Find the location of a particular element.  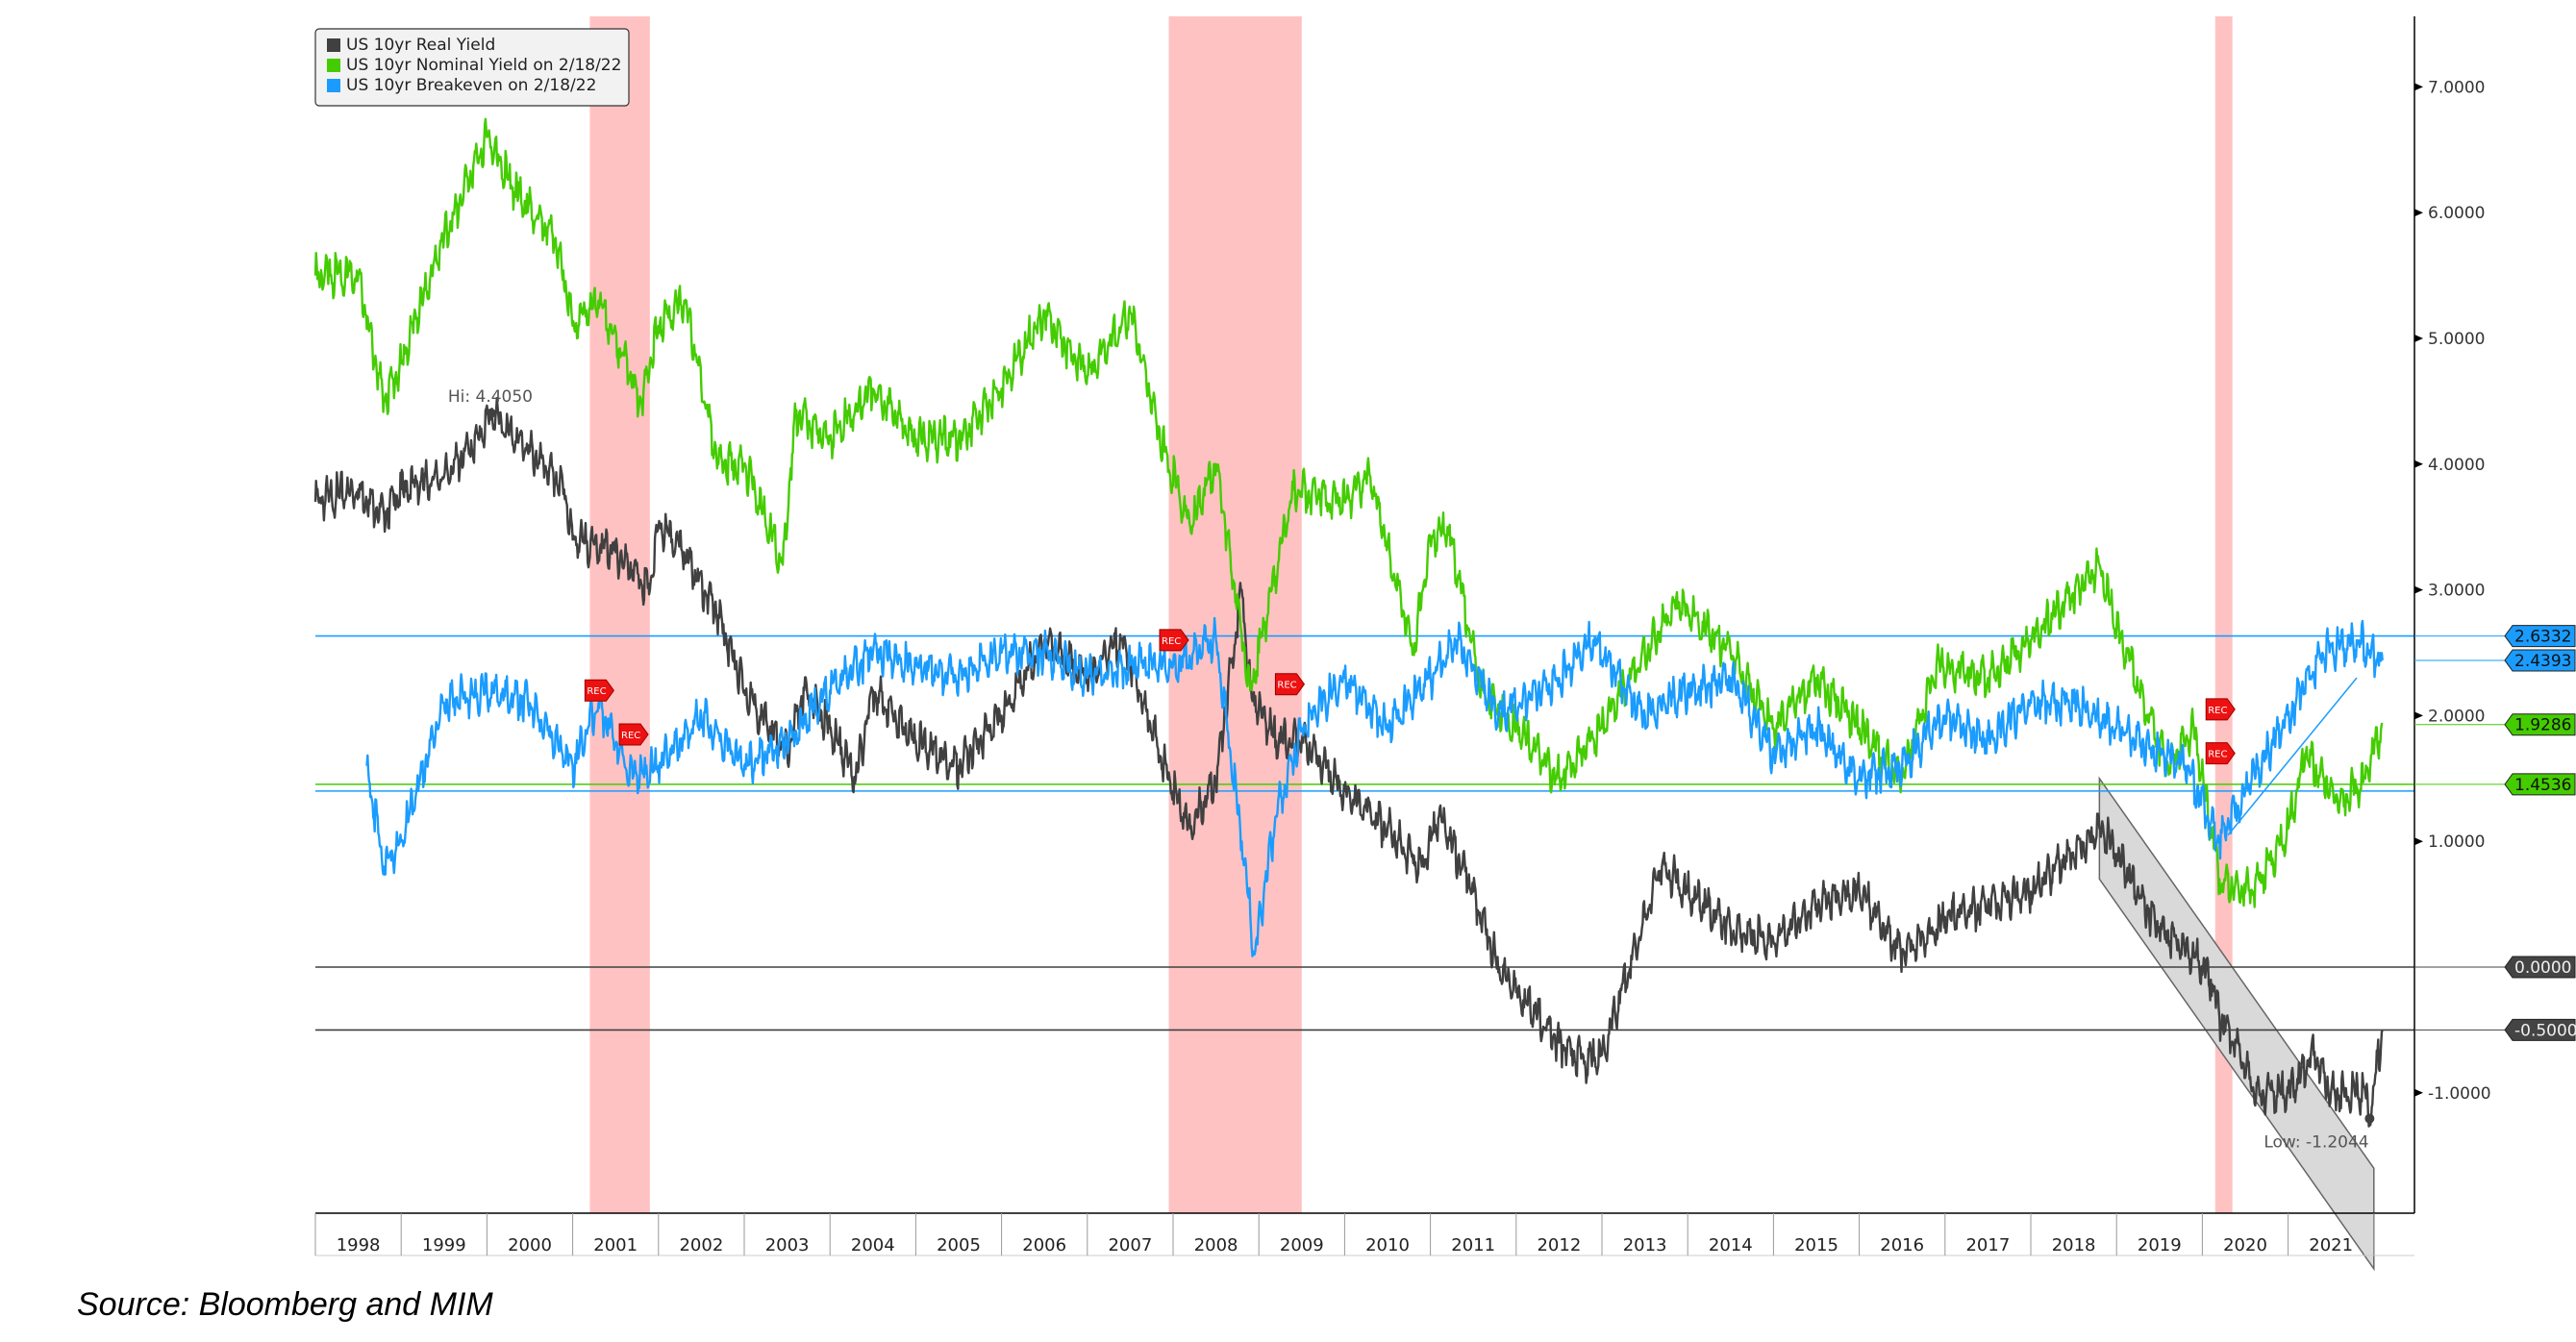

x-tick-label: 2019 is located at coordinates (2160, 1245).